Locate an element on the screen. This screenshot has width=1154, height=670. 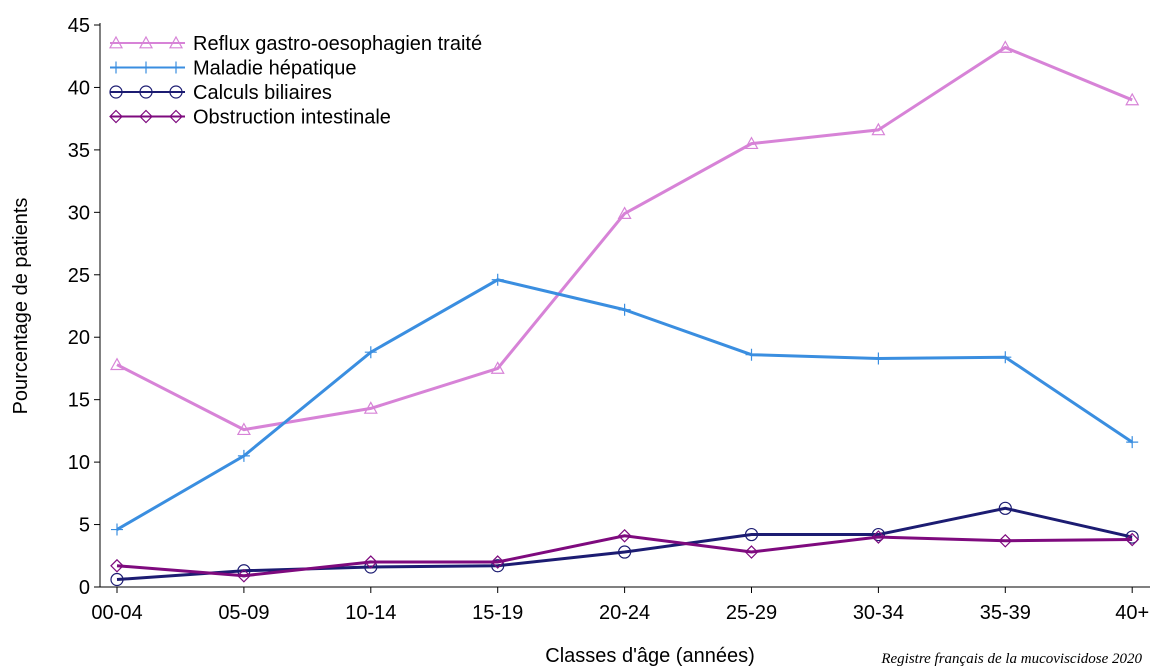
x-tick-label: 25-29 is located at coordinates (751, 613).